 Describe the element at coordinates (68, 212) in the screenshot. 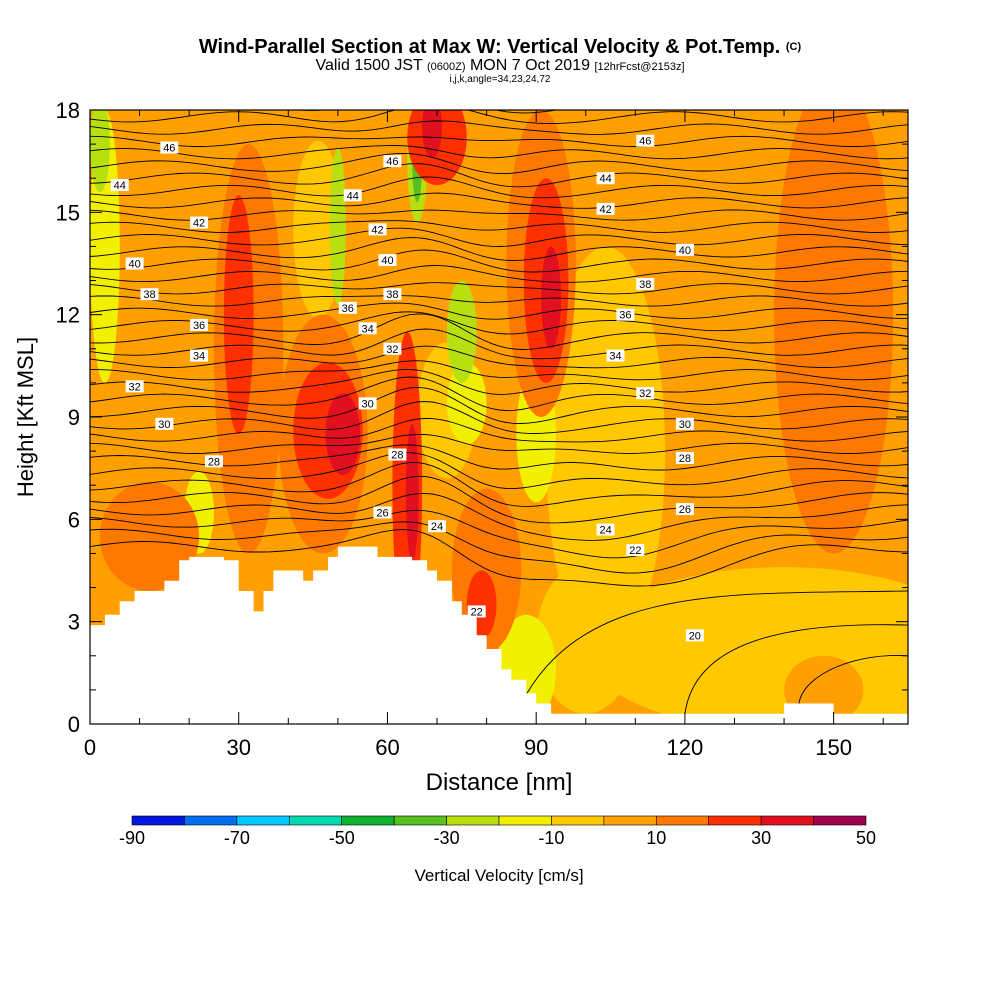

I see `y-tick-label: 15` at that location.